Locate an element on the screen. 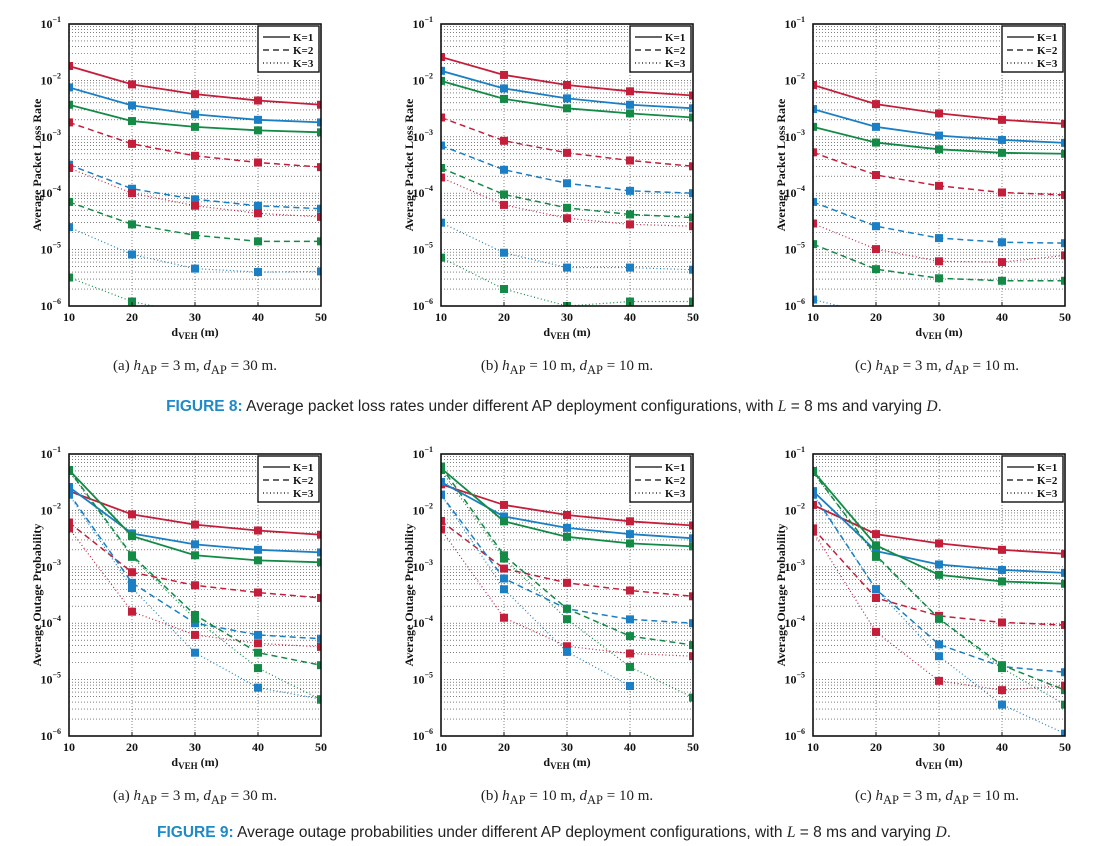 This screenshot has height=846, width=1108. x-tick-label: 10 is located at coordinates (813, 747).